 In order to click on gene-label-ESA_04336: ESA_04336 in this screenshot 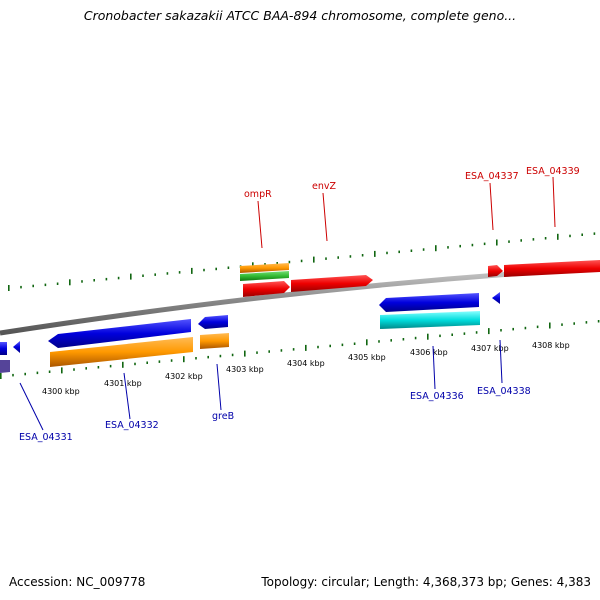, I will do `click(437, 396)`.